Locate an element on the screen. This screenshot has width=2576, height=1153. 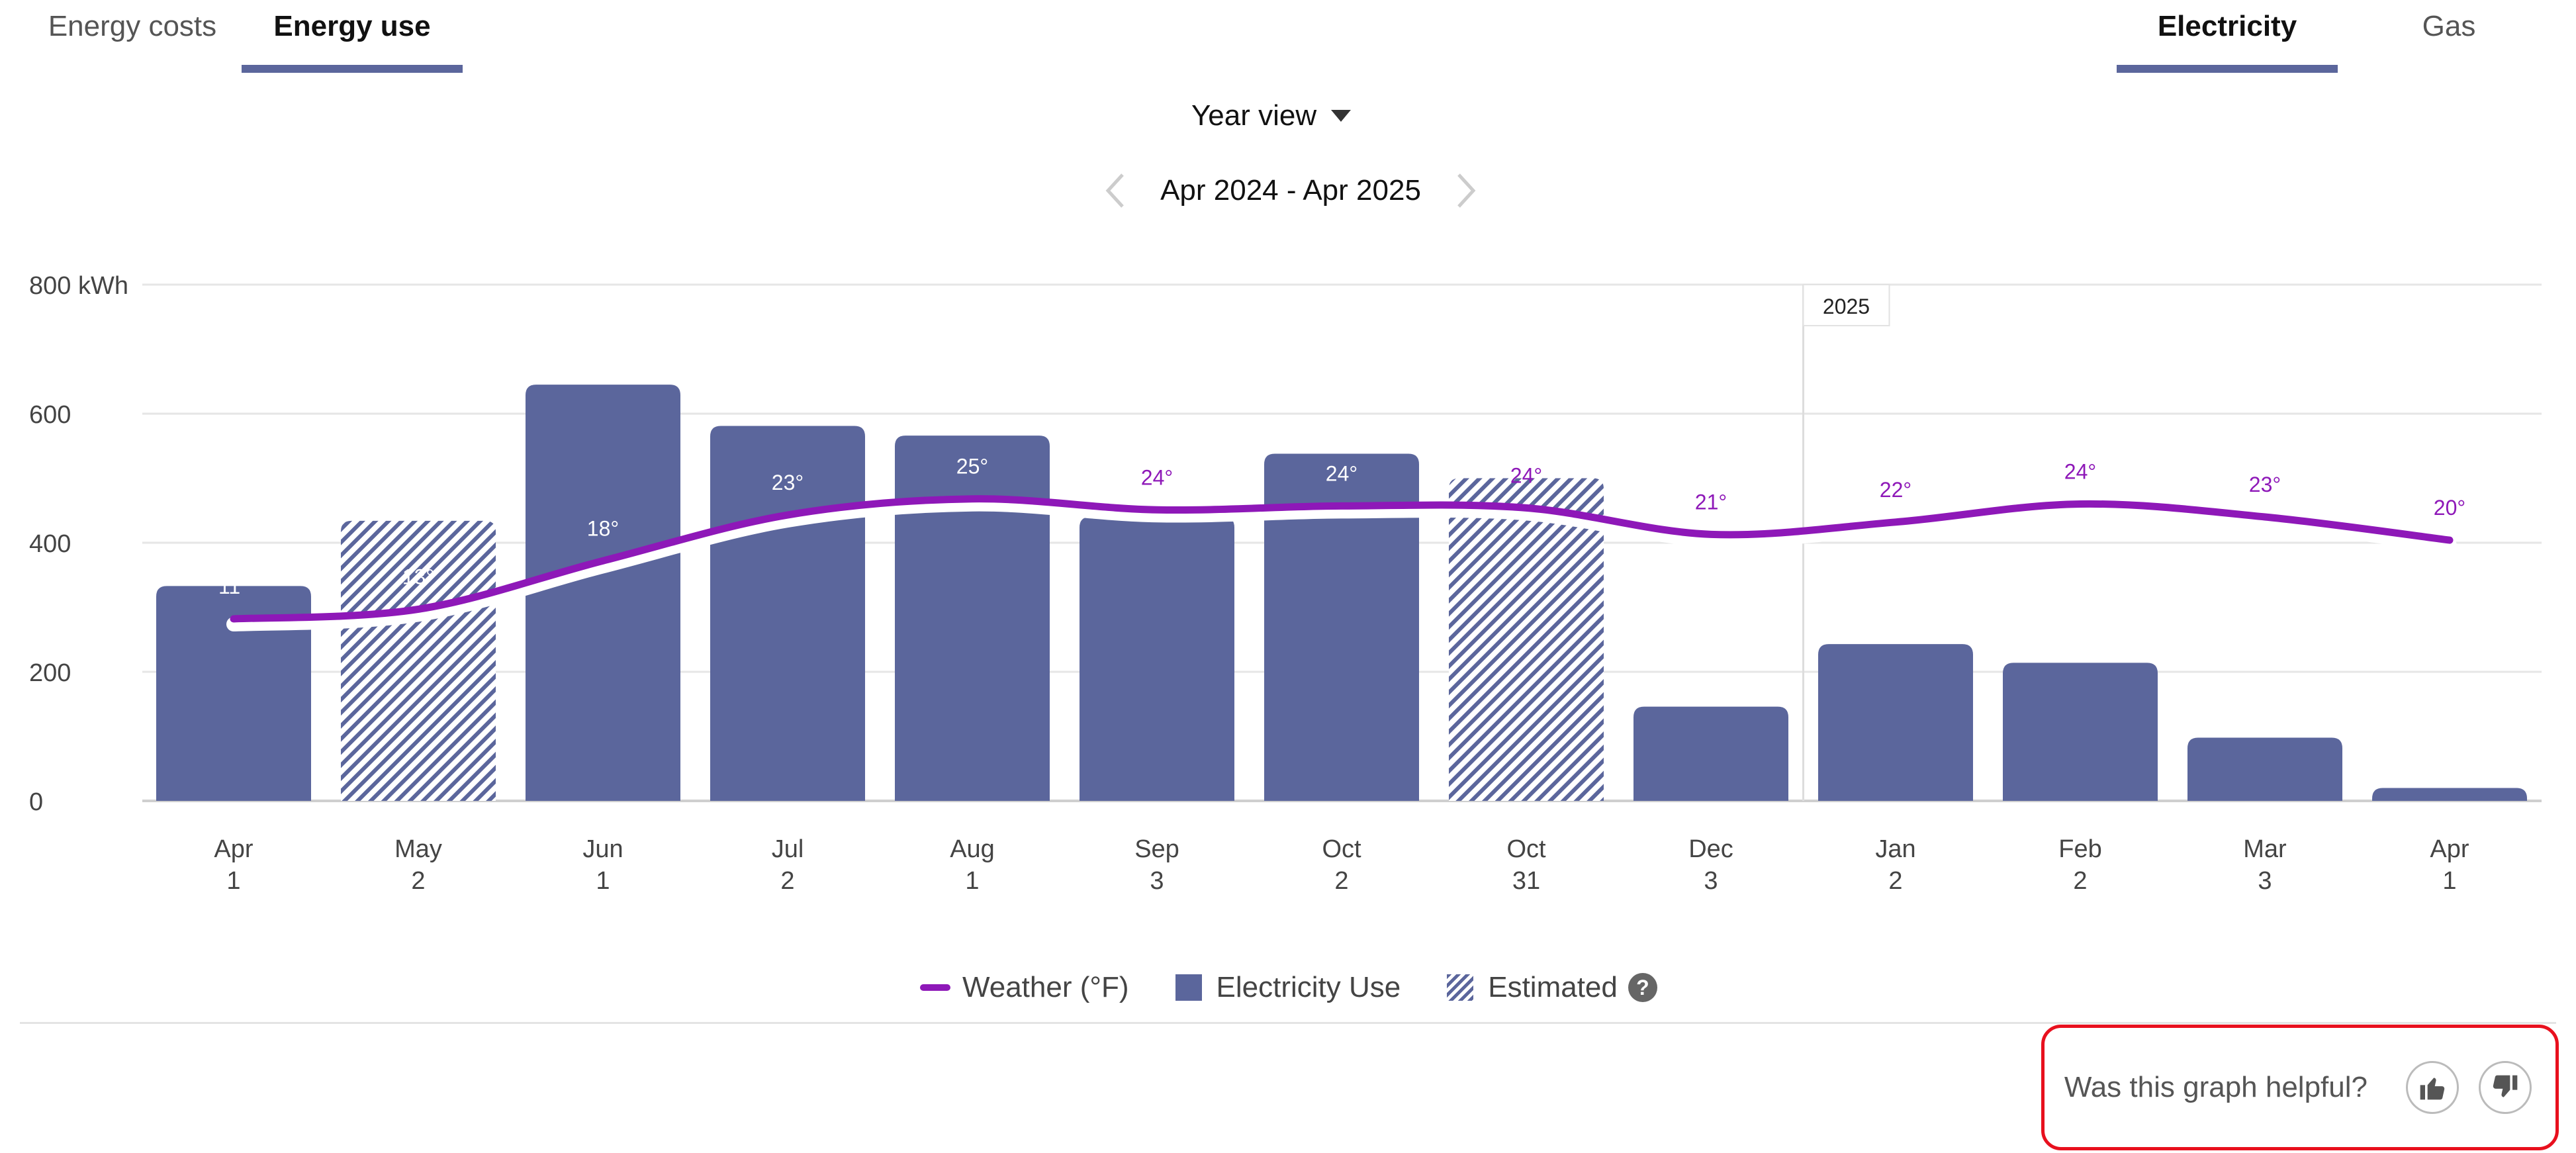
tab-energy-use: Energy use is located at coordinates (352, 26).